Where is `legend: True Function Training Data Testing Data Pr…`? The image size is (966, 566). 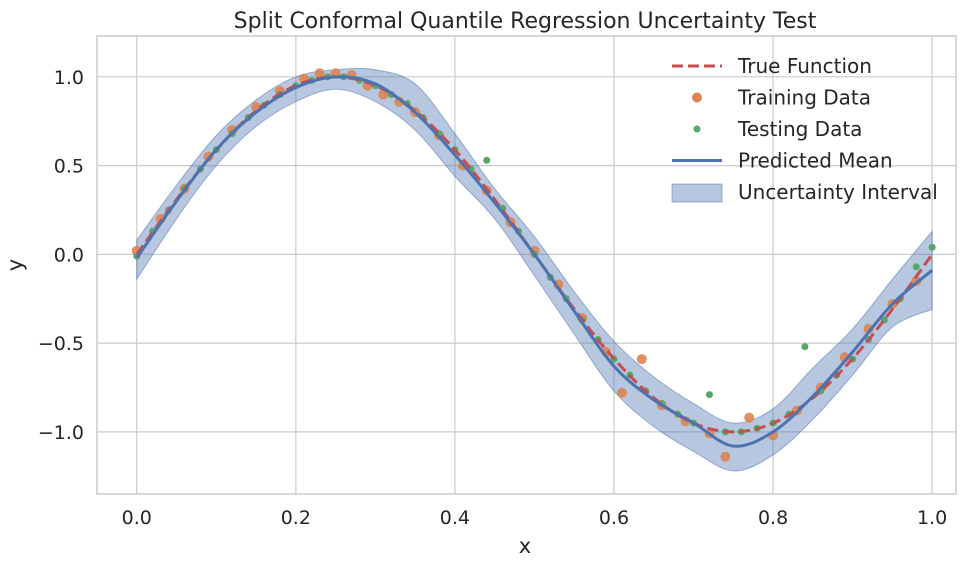
legend: True Function Training Data Testing Data Pr… is located at coordinates (804, 129).